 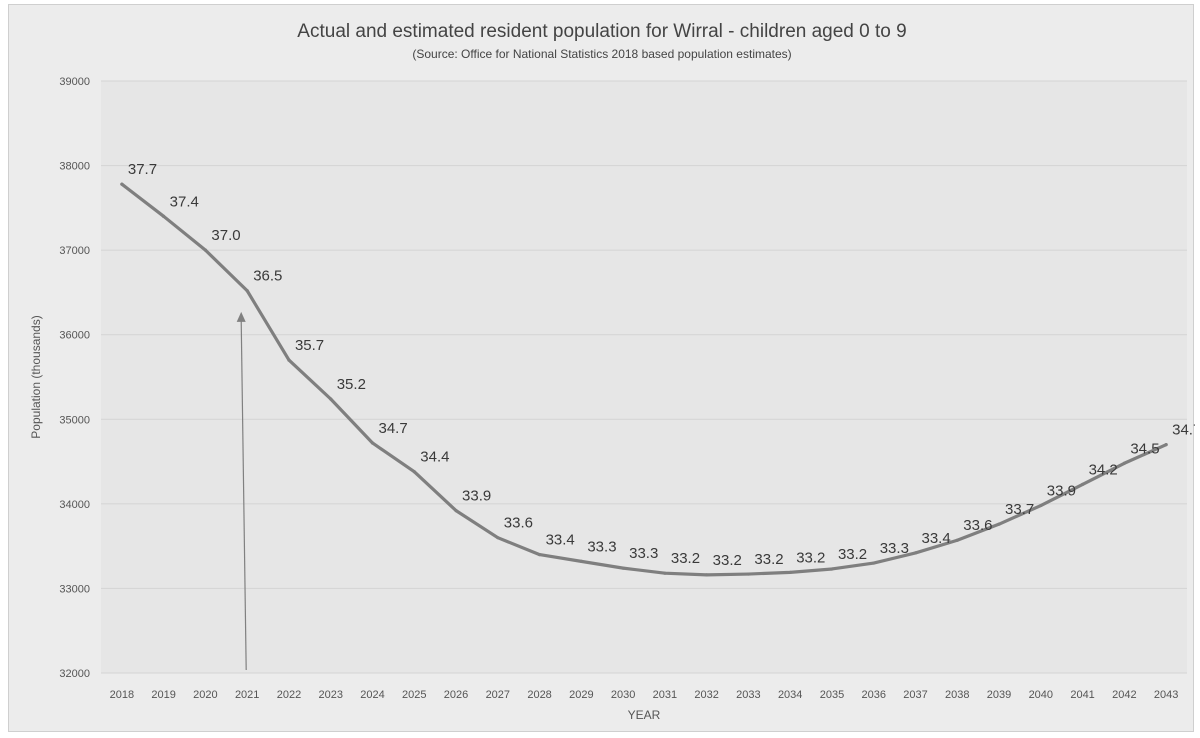 What do you see at coordinates (665, 695) in the screenshot?
I see `x-tick-label: 2031` at bounding box center [665, 695].